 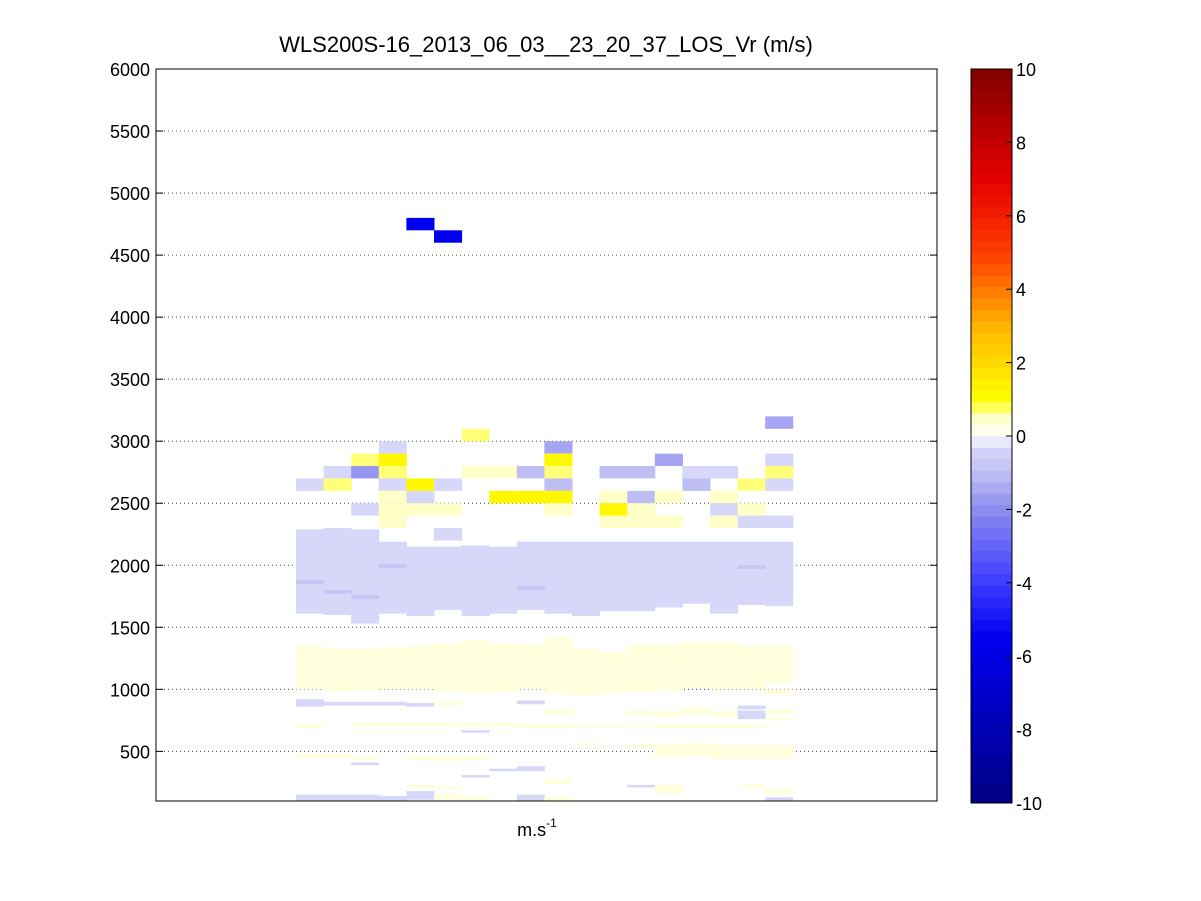 I want to click on colorbar-tick-label: 8, so click(x=1021, y=143).